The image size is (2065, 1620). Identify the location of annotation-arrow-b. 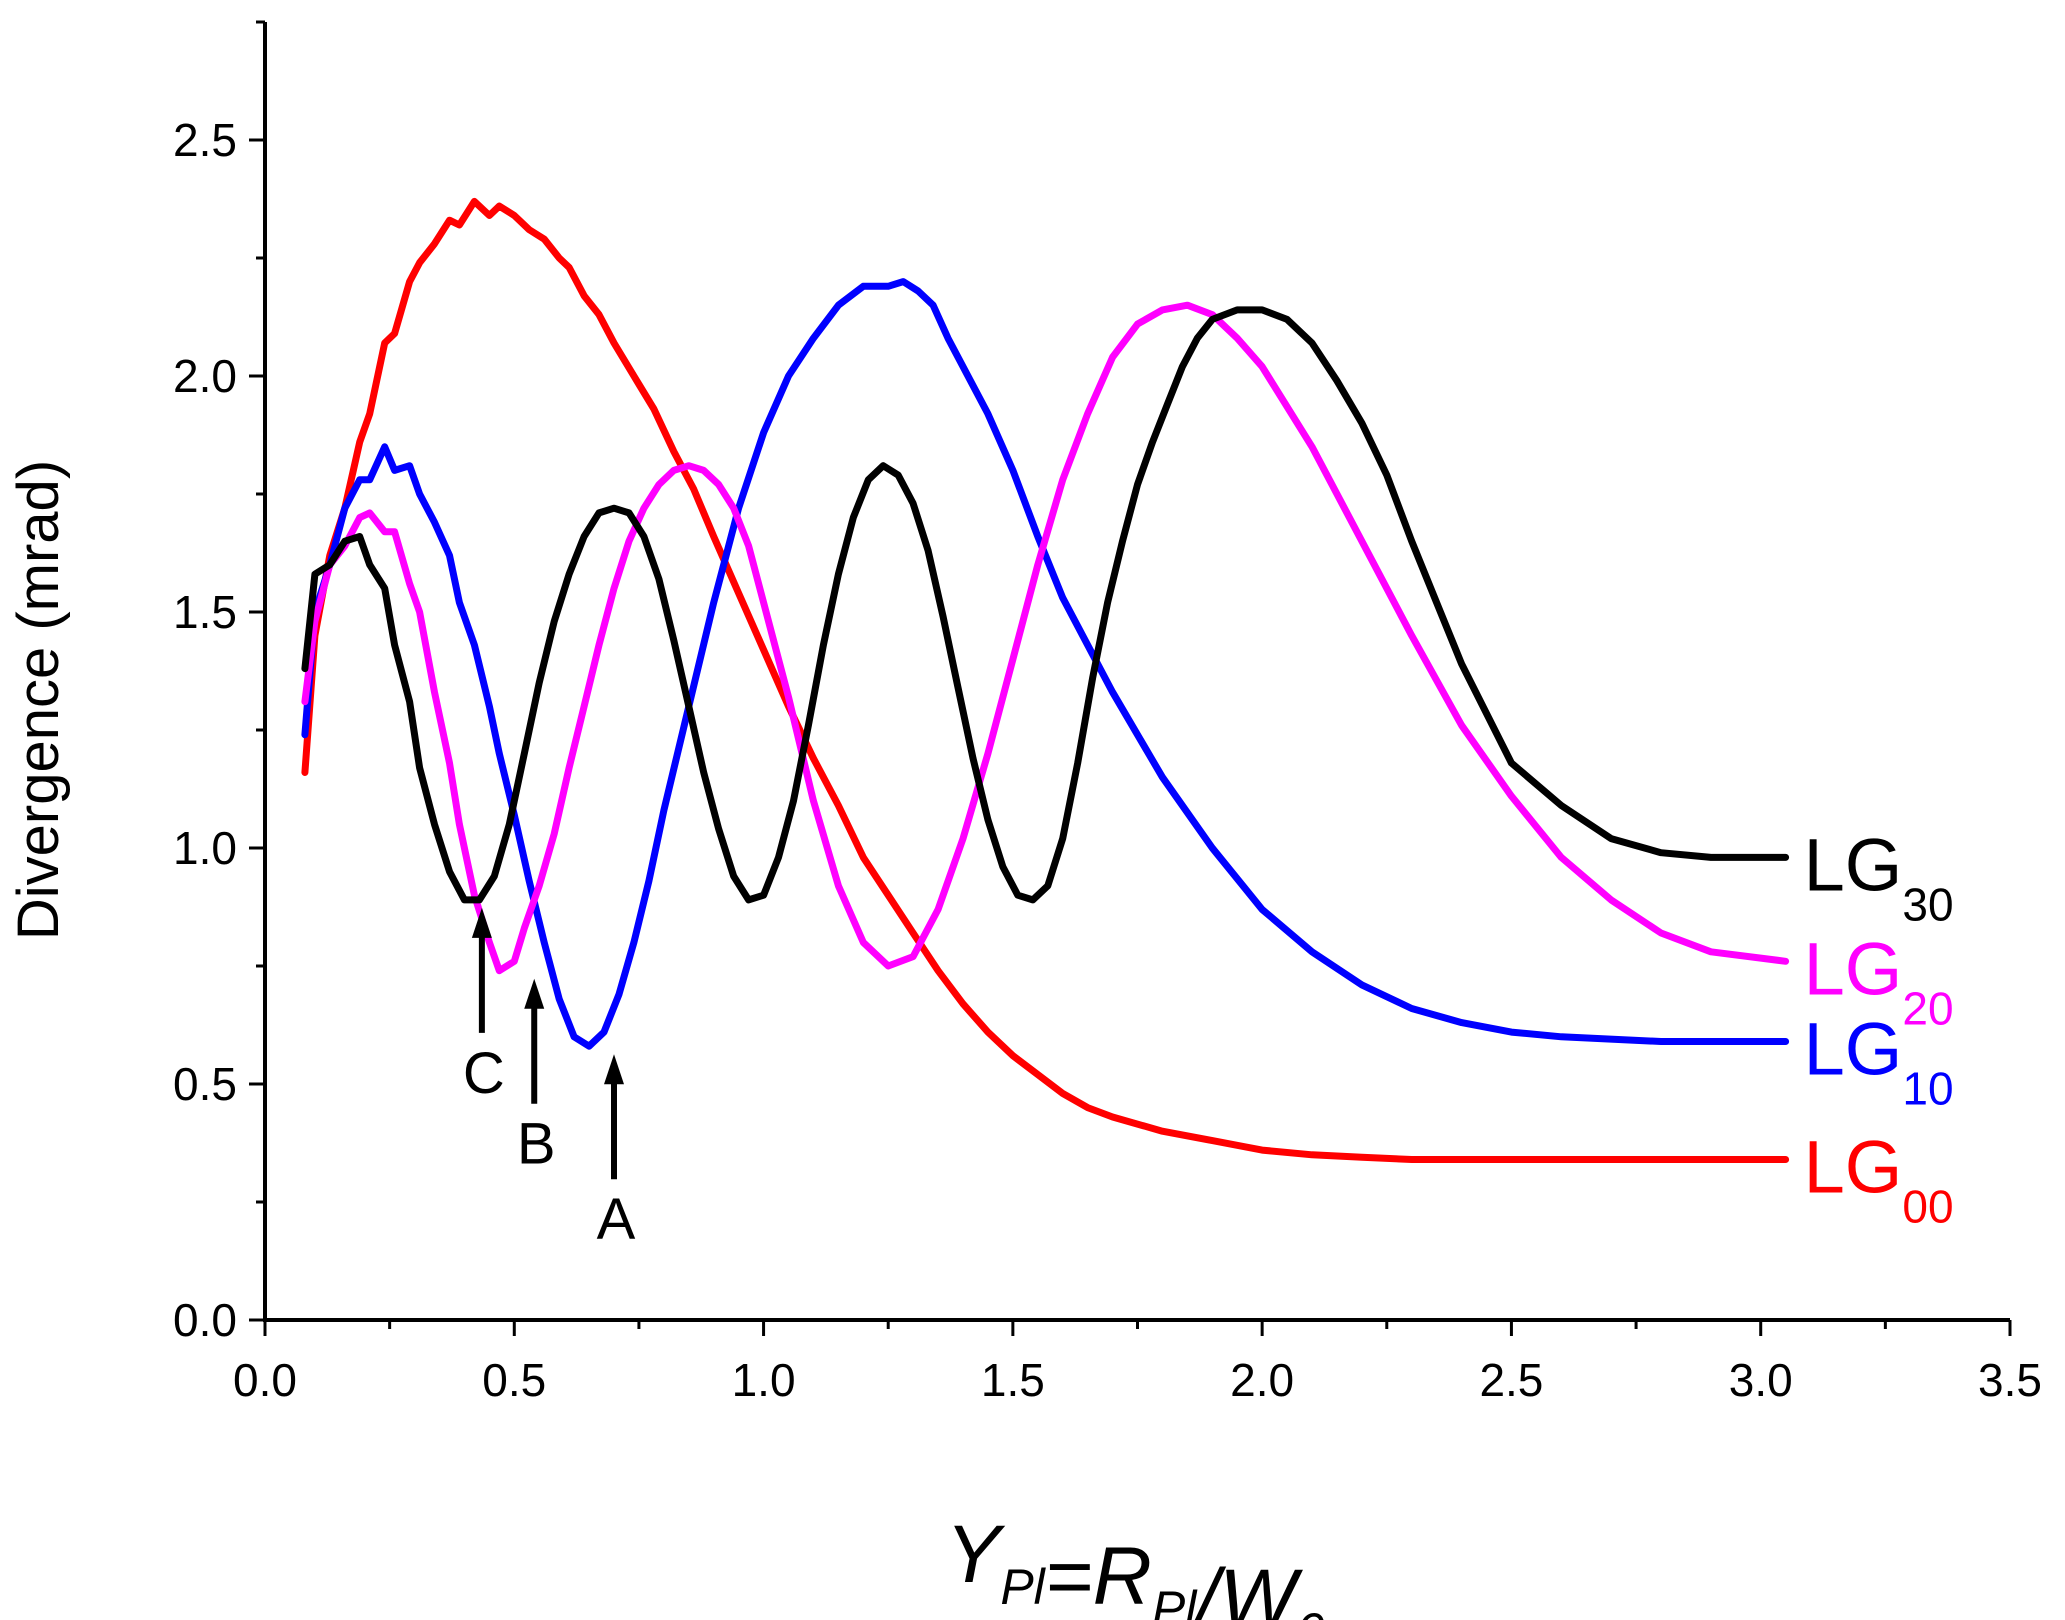
(534, 1041).